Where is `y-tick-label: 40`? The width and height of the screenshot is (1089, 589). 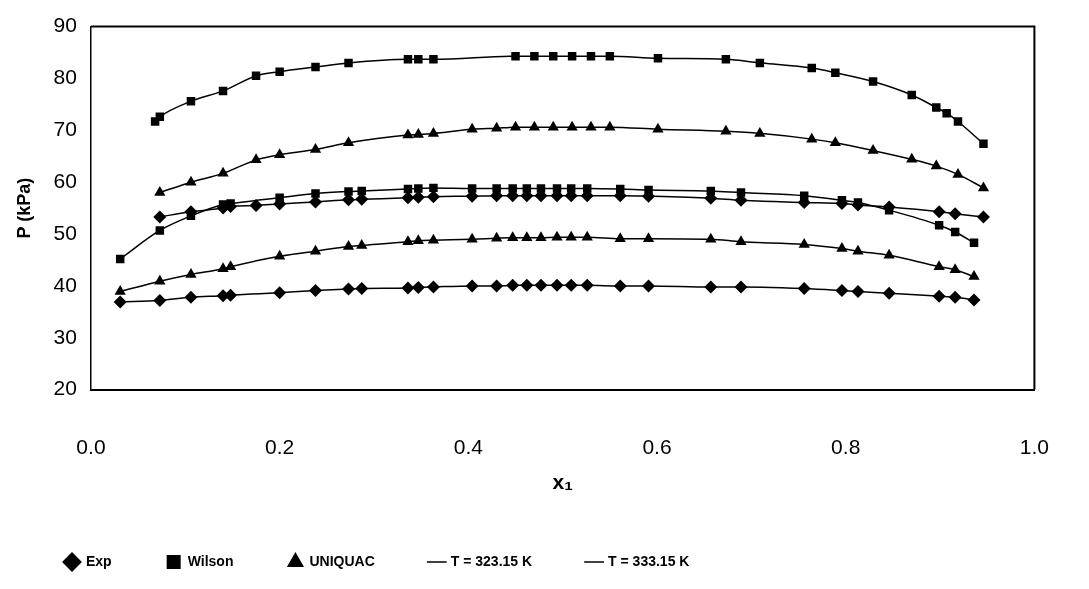
y-tick-label: 40 is located at coordinates (65, 284).